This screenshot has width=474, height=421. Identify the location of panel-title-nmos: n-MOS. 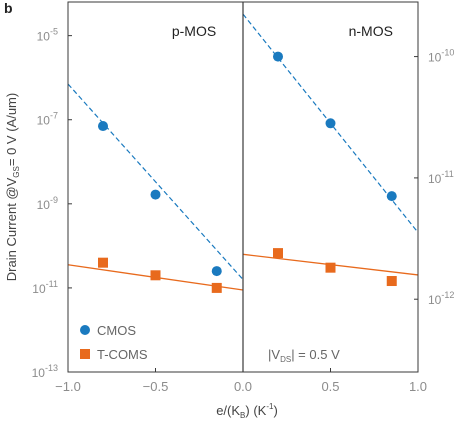
(371, 31).